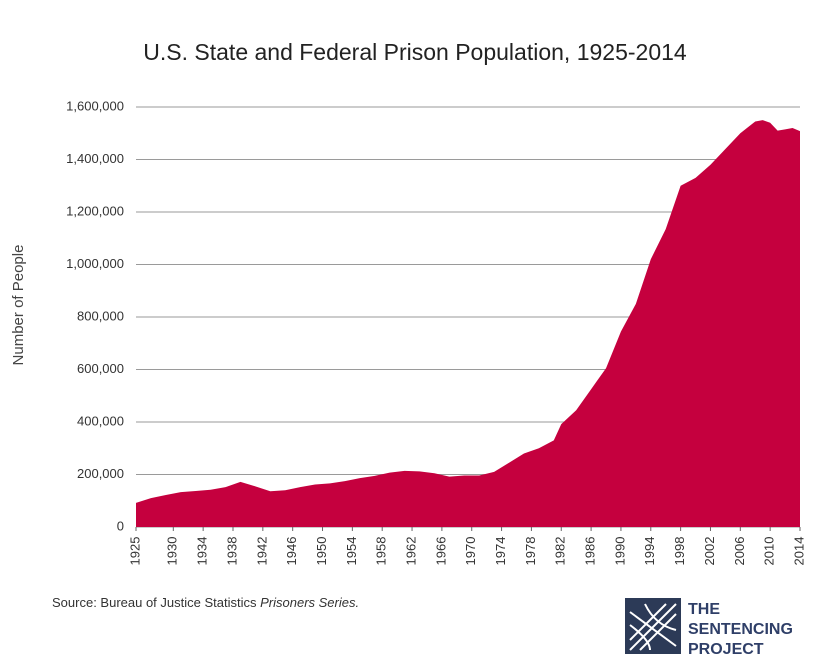 This screenshot has height=670, width=820. What do you see at coordinates (679, 551) in the screenshot?
I see `x-tick-label: 1998` at bounding box center [679, 551].